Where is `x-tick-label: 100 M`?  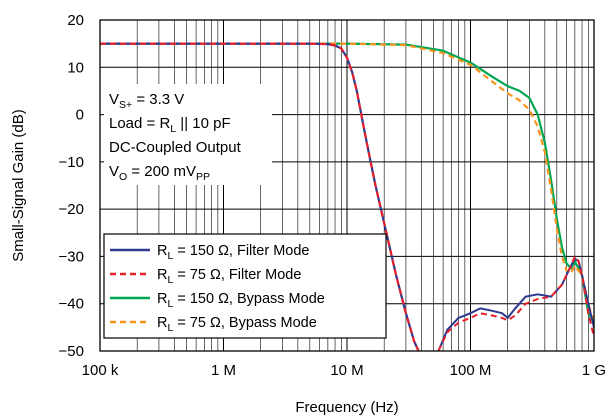 x-tick-label: 100 M is located at coordinates (471, 370).